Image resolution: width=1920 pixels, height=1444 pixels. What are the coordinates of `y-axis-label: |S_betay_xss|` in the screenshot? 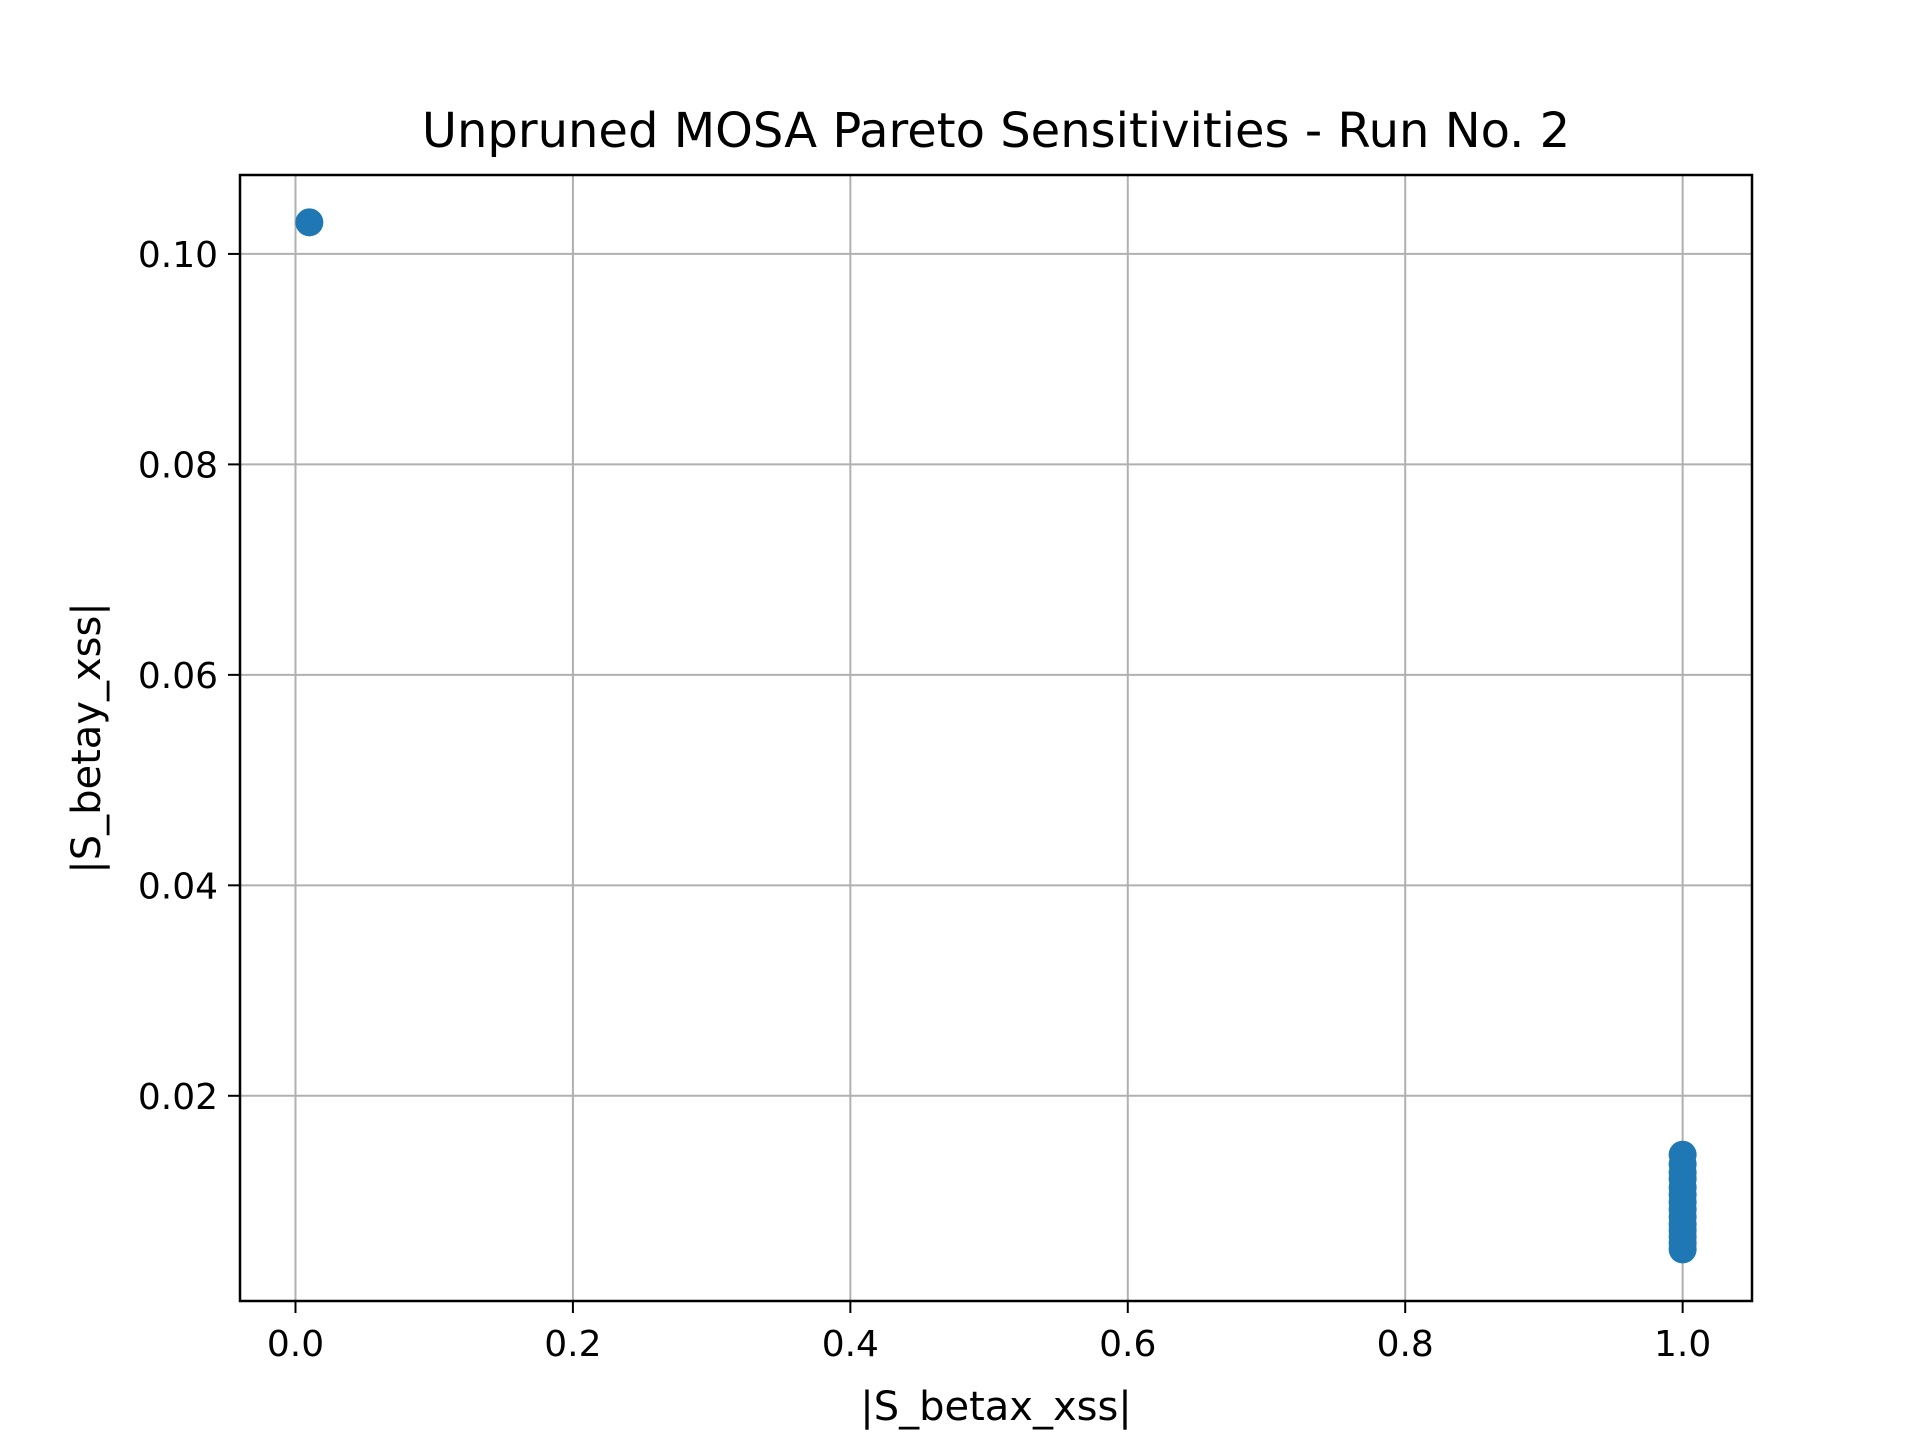 It's located at (87, 738).